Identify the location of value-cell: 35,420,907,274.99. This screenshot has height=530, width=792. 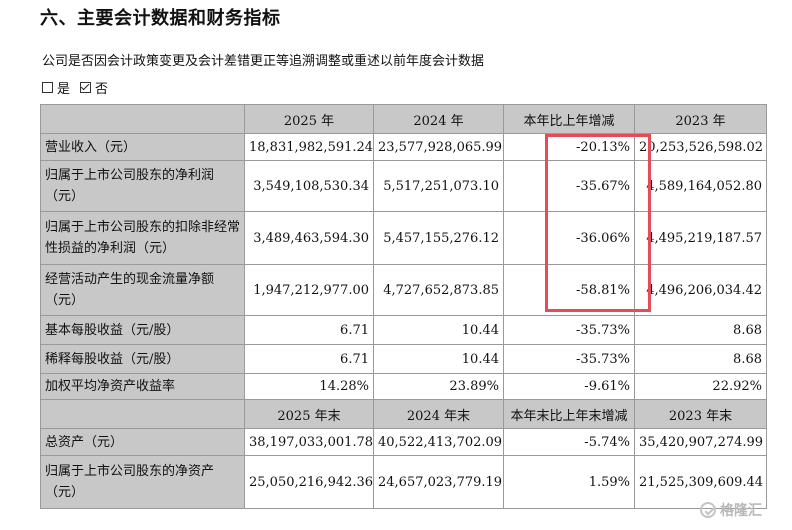
(700, 442).